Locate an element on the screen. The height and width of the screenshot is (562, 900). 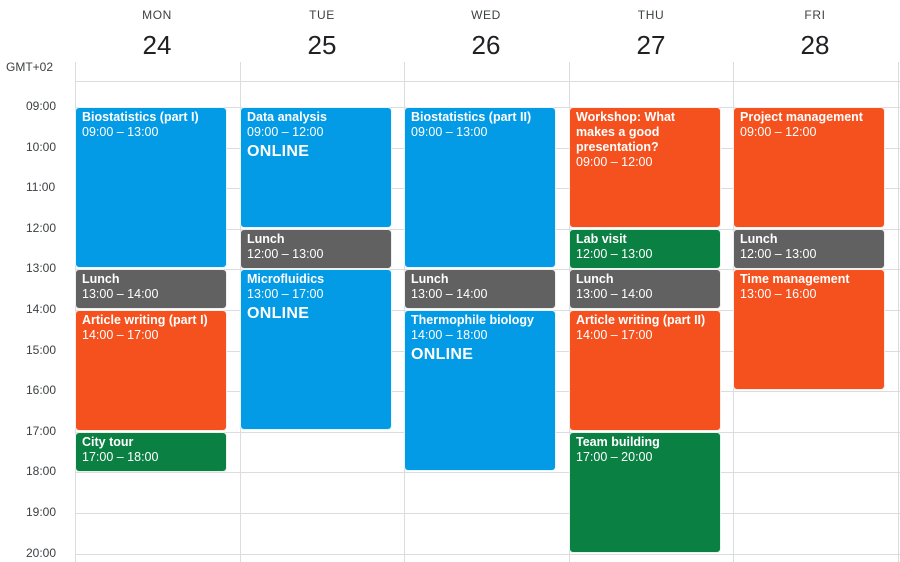
event-title: City tour is located at coordinates (108, 442).